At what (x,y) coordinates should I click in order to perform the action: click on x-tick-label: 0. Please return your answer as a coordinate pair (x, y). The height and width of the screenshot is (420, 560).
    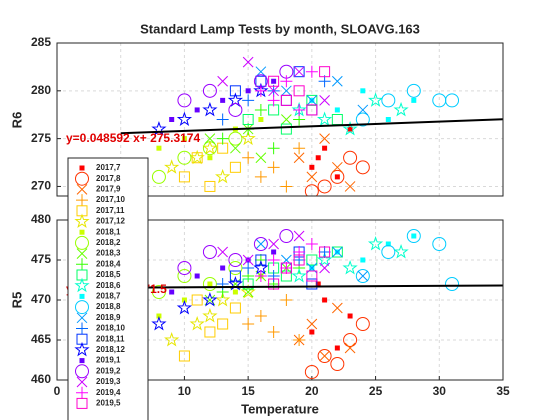
    Looking at the image, I should click on (57, 391).